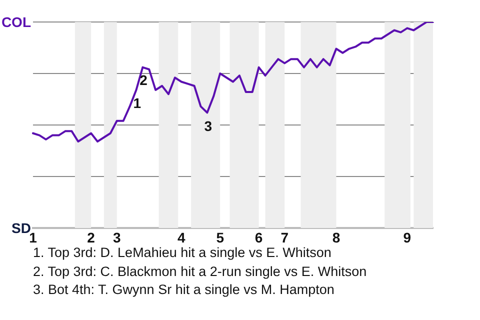  I want to click on text: SD, so click(20, 228).